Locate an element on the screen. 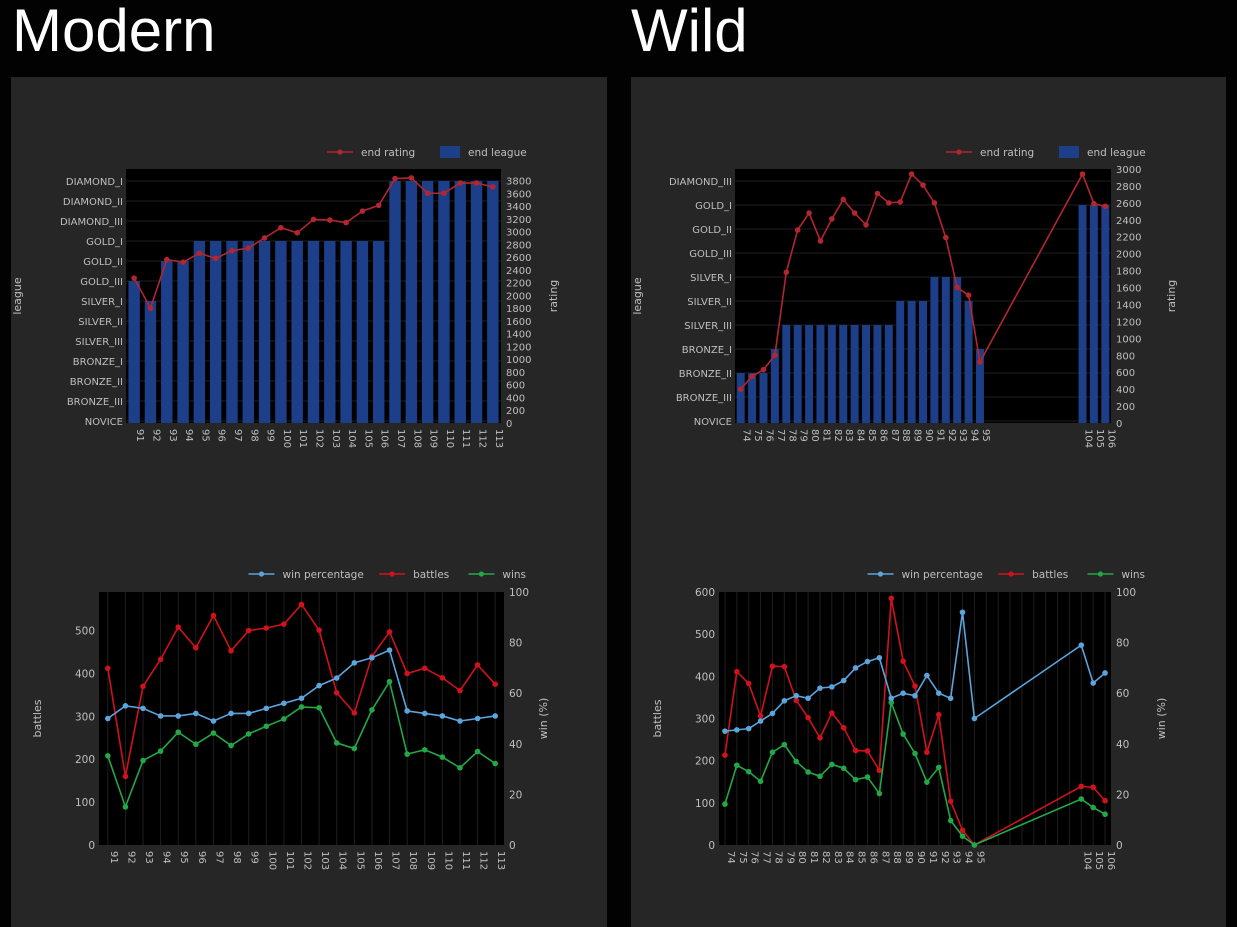  rating-tick-label: 2000 is located at coordinates (1128, 255).